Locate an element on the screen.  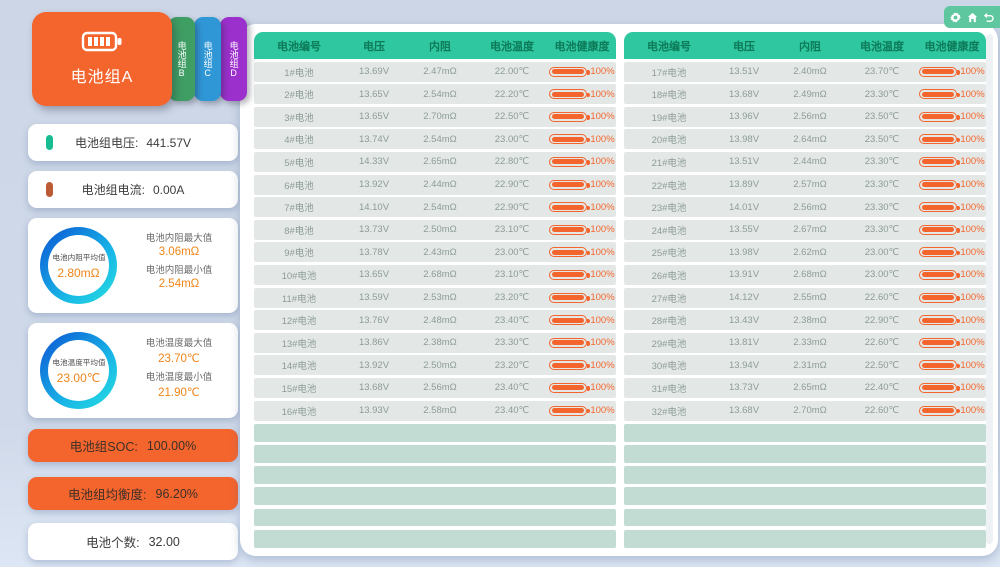
battery-group-tabs: 电池组A 电池组B 电池组C 电池组D is located at coordinates (137, 62).